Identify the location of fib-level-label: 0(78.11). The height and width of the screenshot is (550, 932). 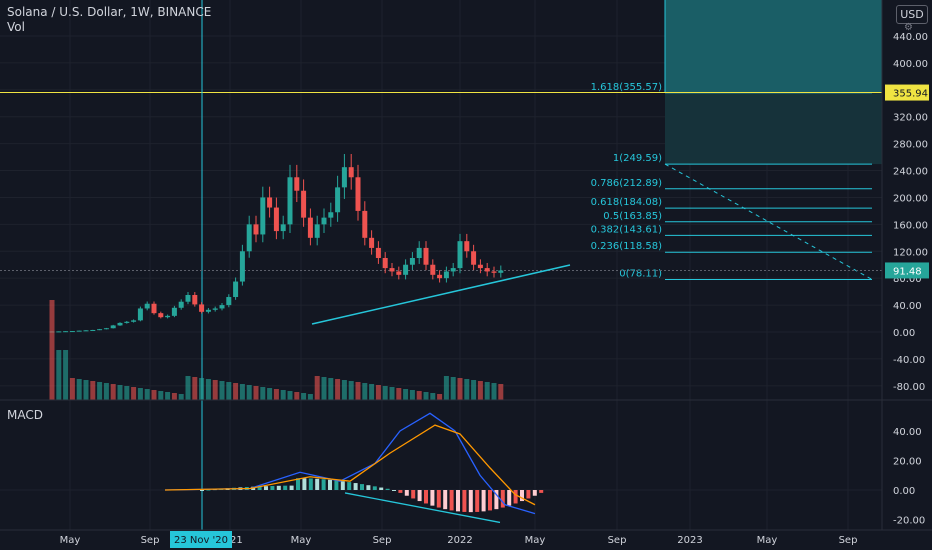
(640, 273).